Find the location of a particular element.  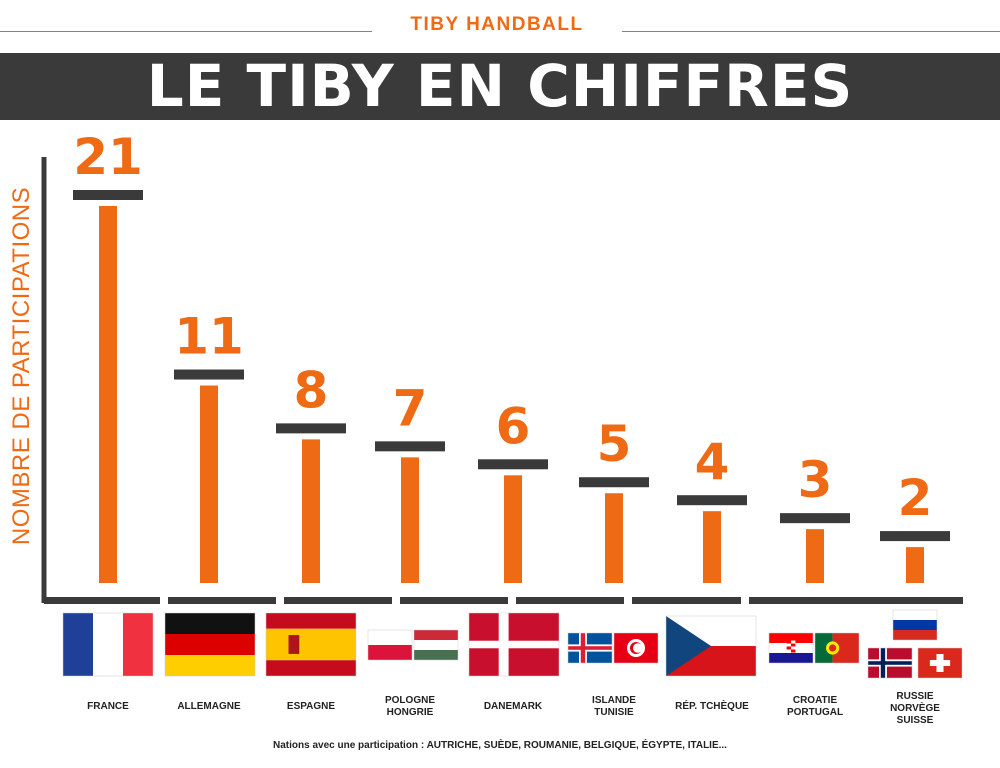

header-rule-right is located at coordinates (811, 31).